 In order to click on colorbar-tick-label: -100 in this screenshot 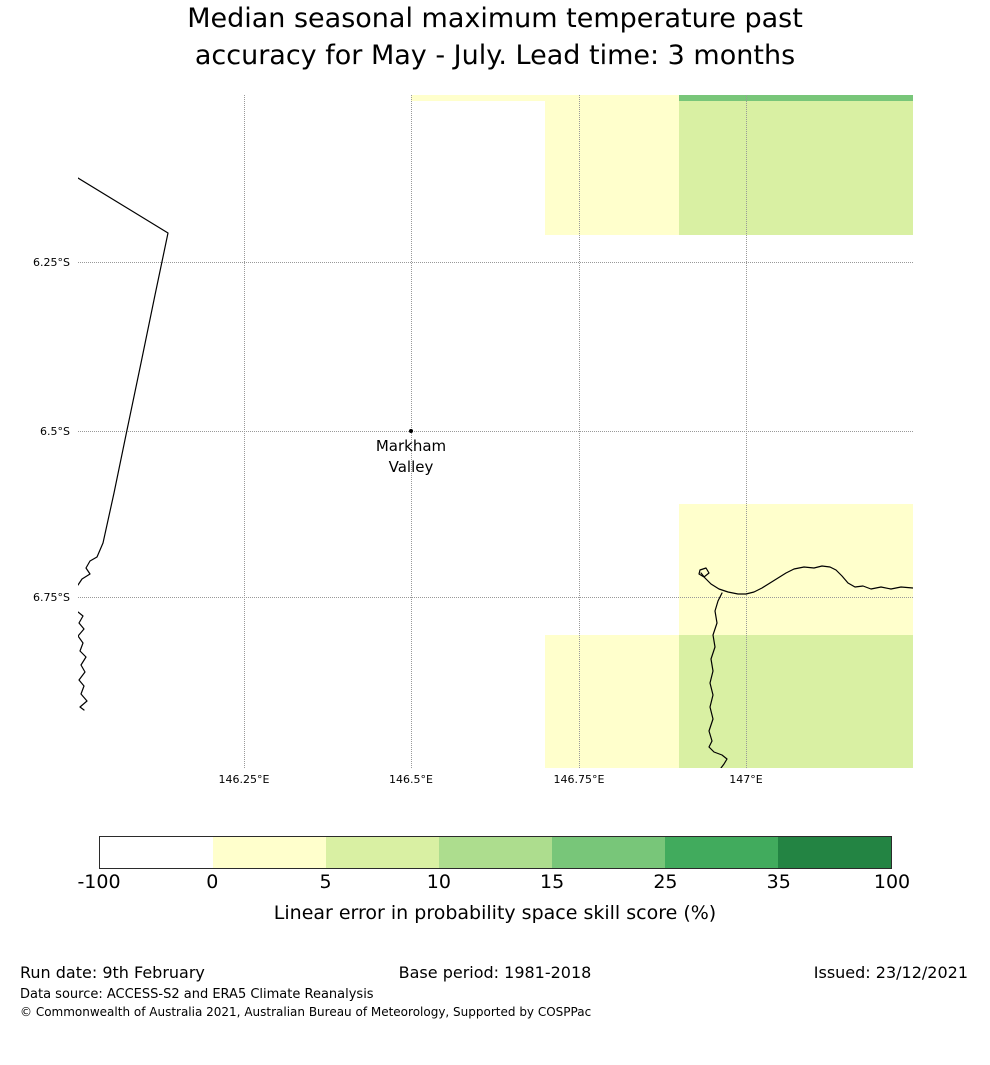, I will do `click(99, 882)`.